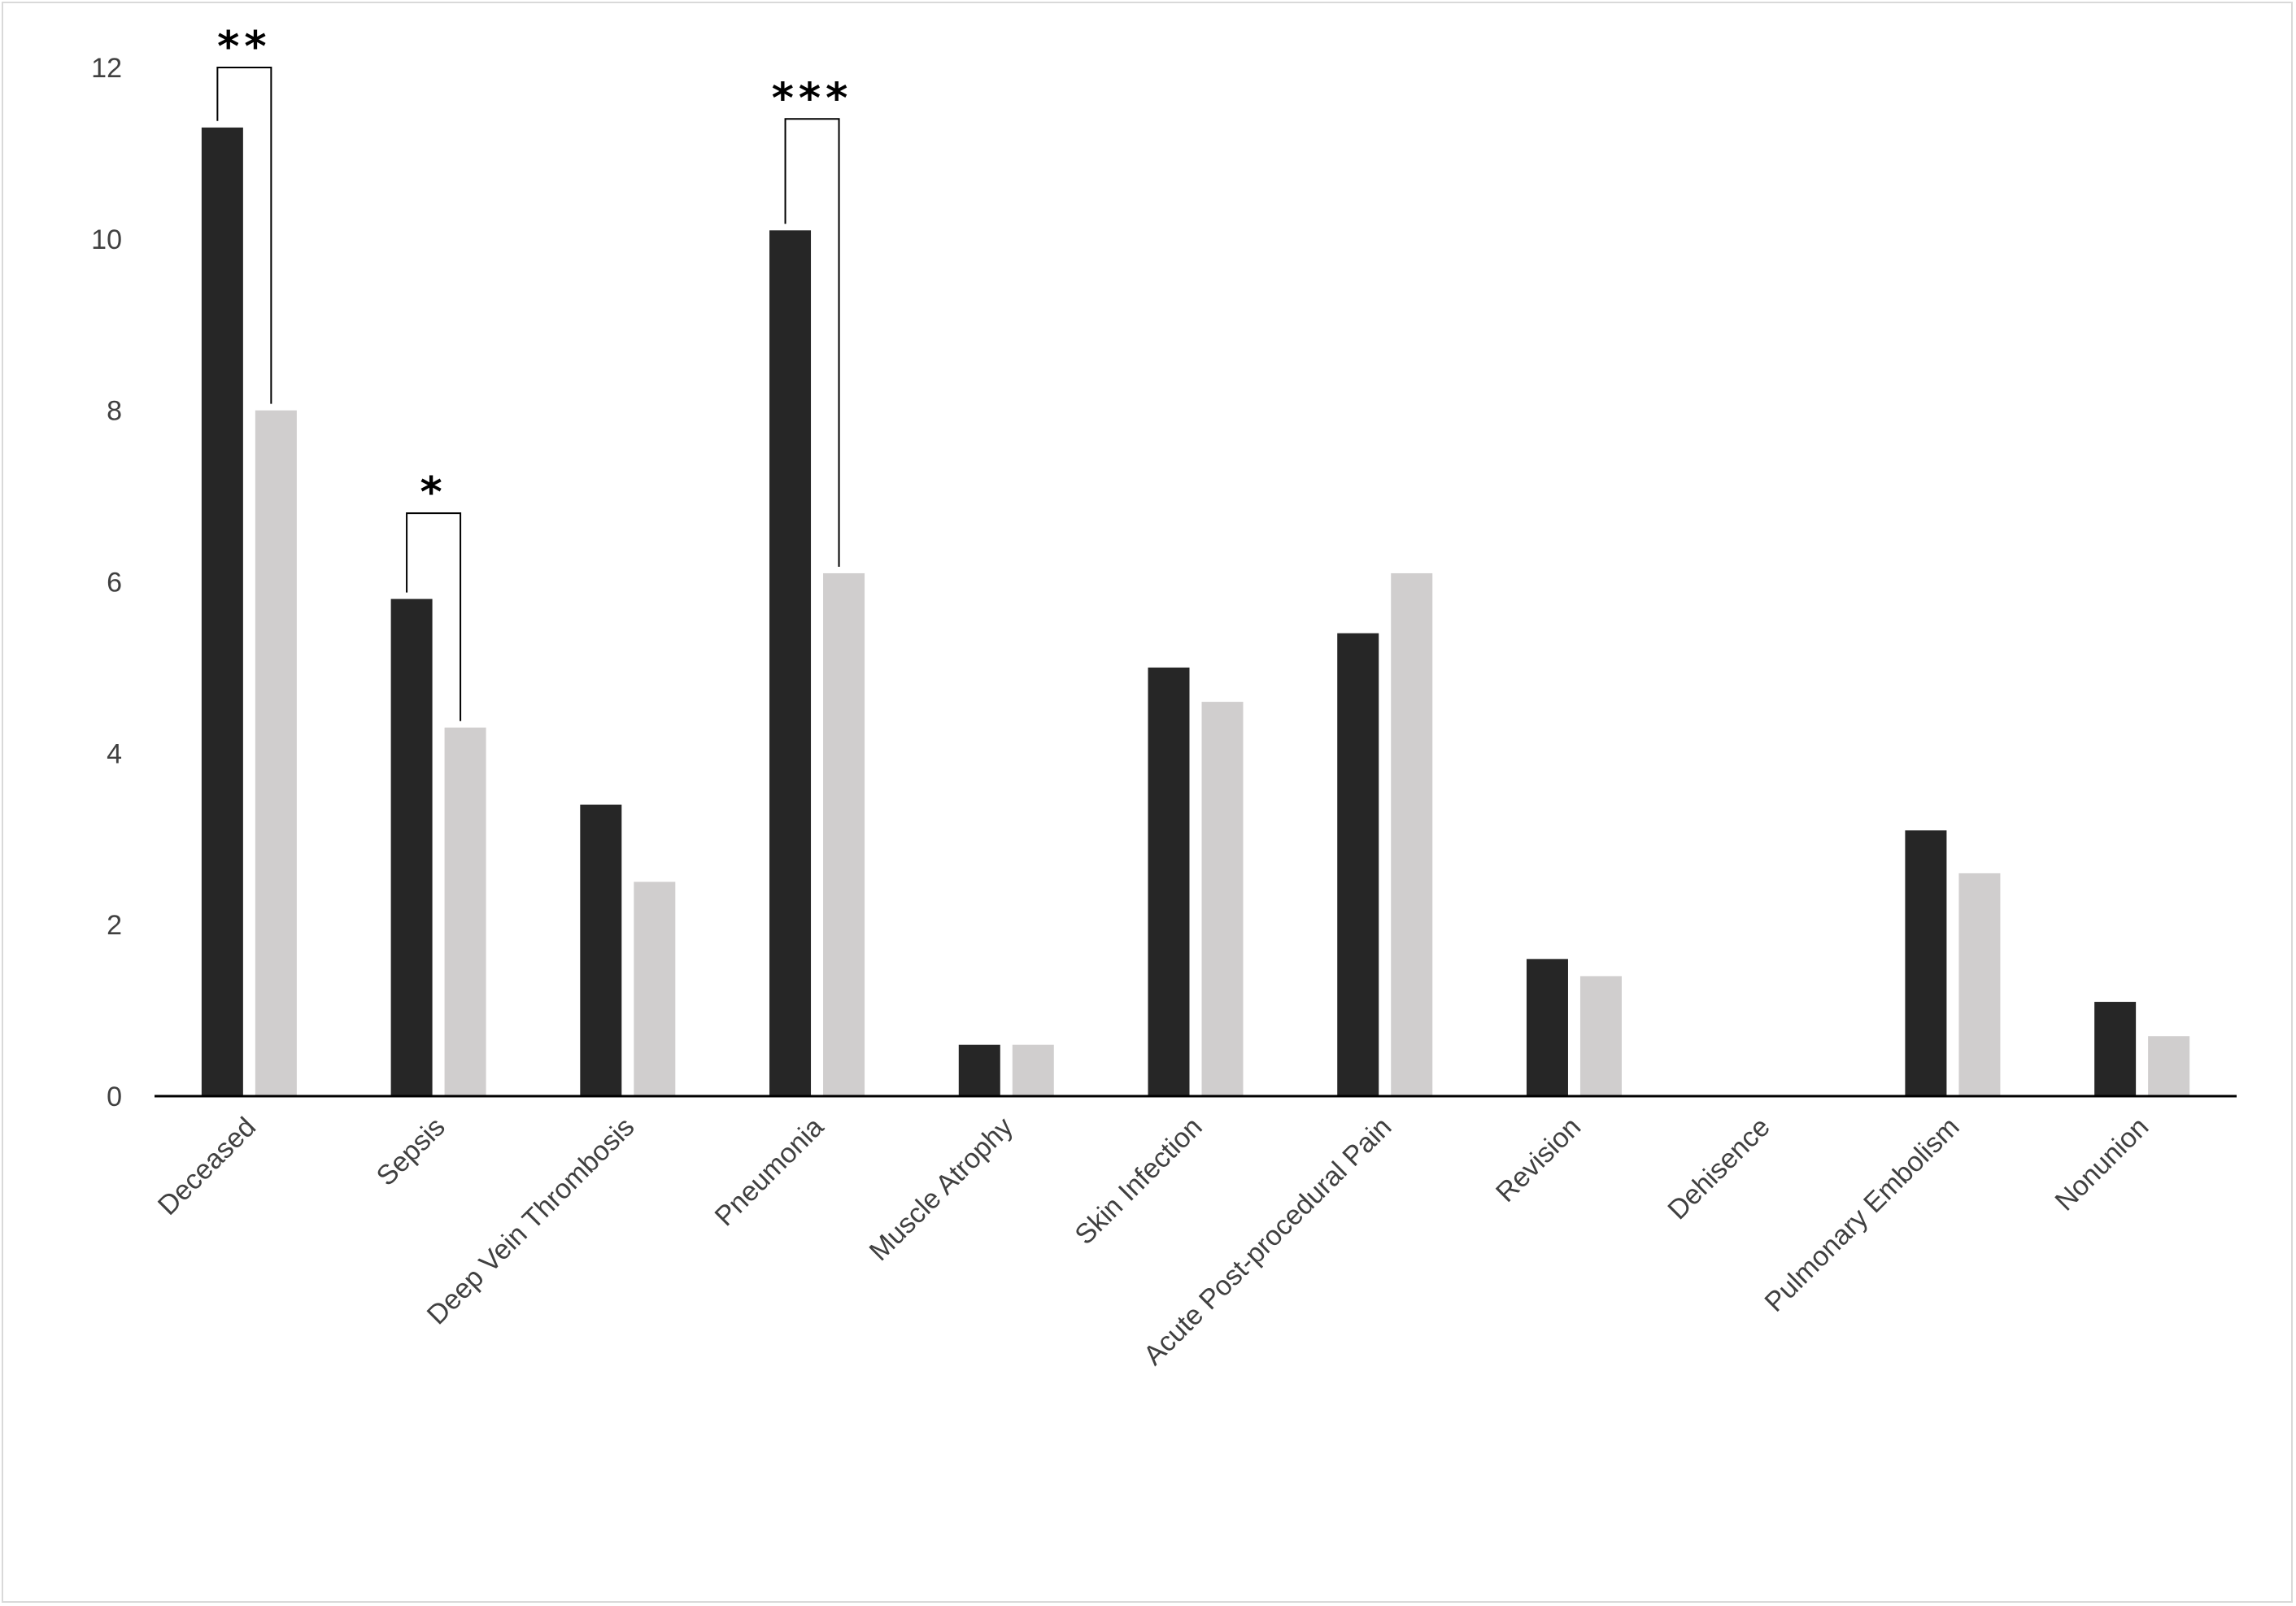  Describe the element at coordinates (411, 1152) in the screenshot. I see `x-category-label: Sepsis` at that location.